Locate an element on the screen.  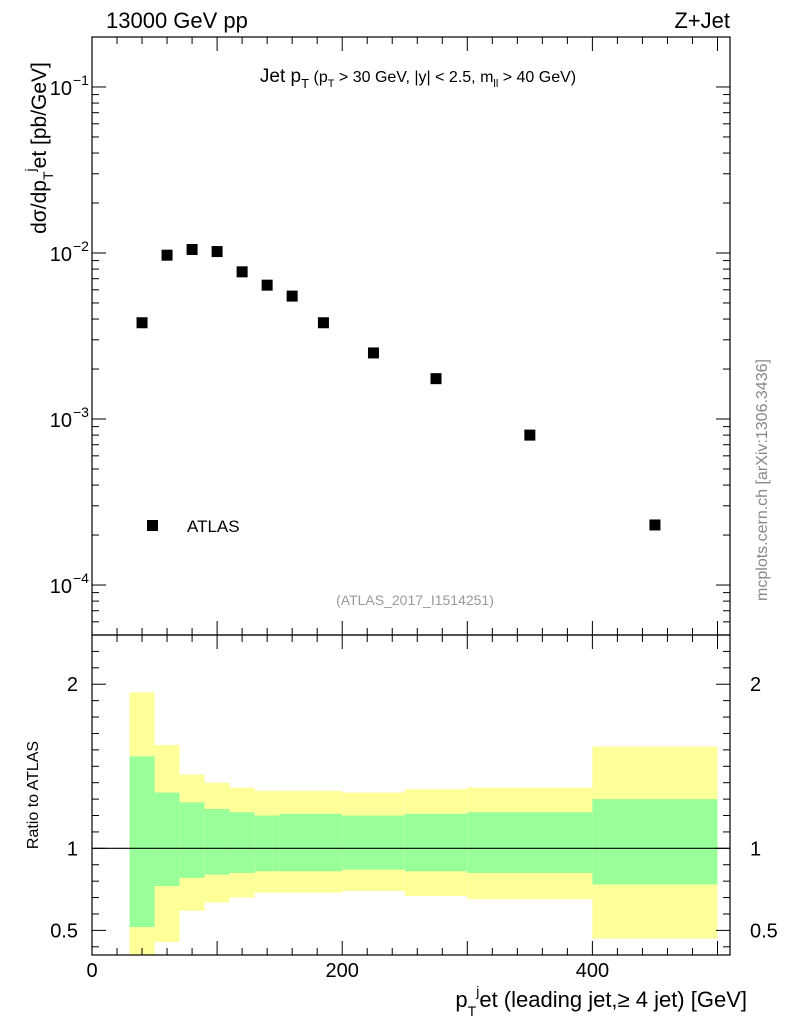
energy-label: 13000 GeV pp is located at coordinates (177, 20).